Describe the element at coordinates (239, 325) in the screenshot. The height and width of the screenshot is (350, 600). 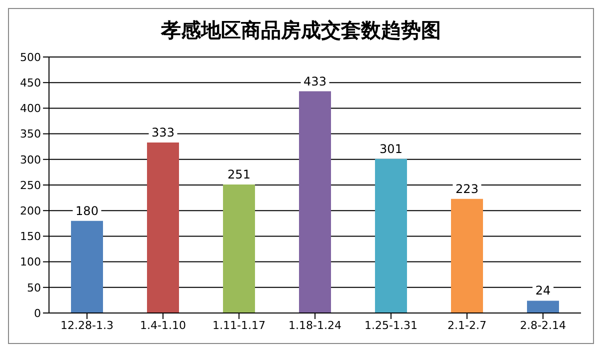
I see `x-tick-label: 1.11-1.17` at that location.